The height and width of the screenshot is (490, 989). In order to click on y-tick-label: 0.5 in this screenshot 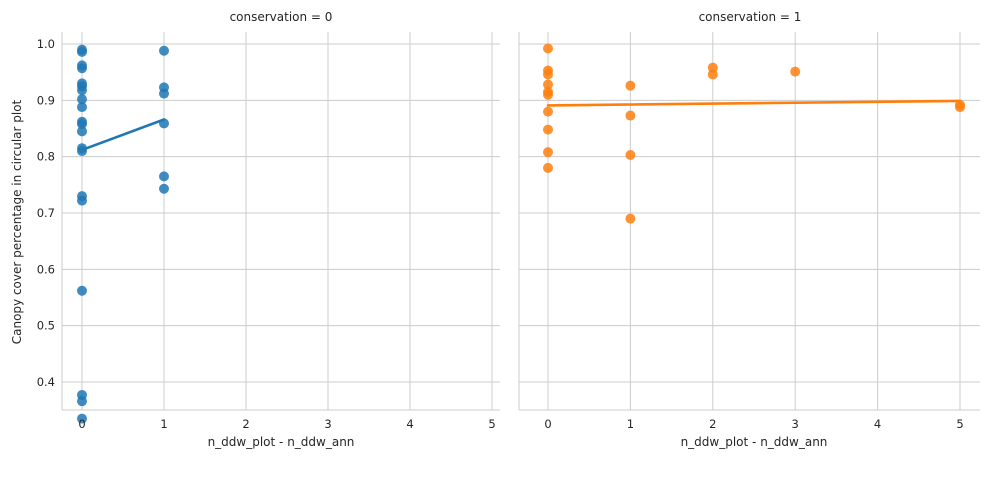, I will do `click(46, 326)`.